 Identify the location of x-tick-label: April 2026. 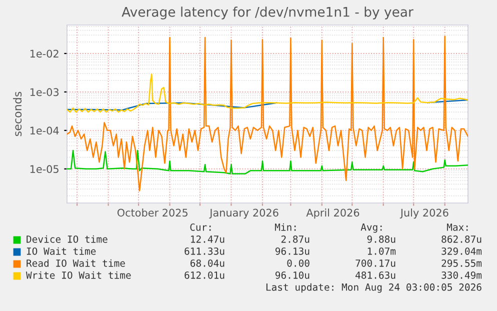
(333, 213).